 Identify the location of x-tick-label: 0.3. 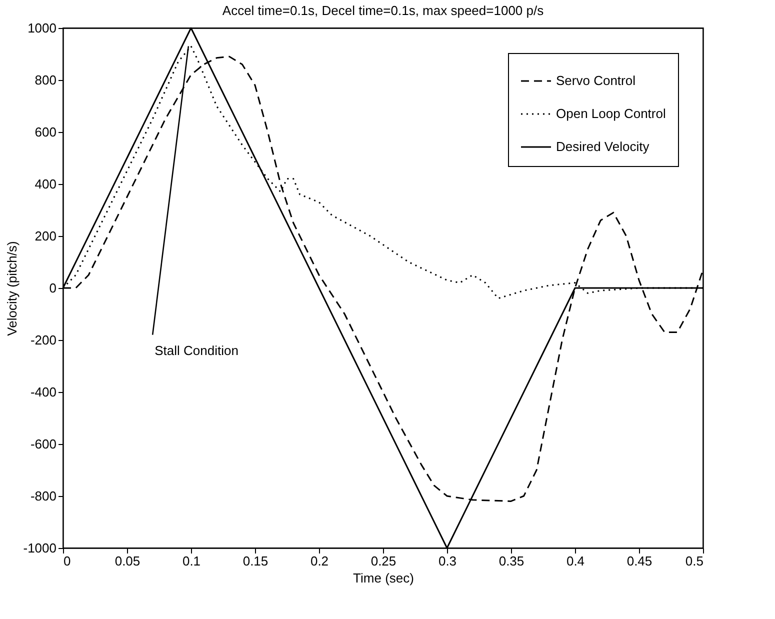
(447, 561).